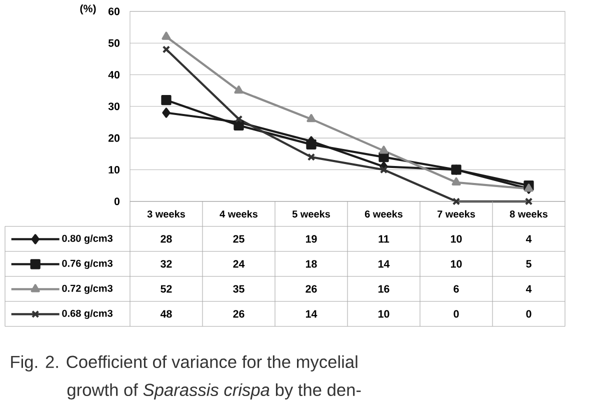 The height and width of the screenshot is (406, 598). Describe the element at coordinates (166, 314) in the screenshot. I see `data-label: 48` at that location.